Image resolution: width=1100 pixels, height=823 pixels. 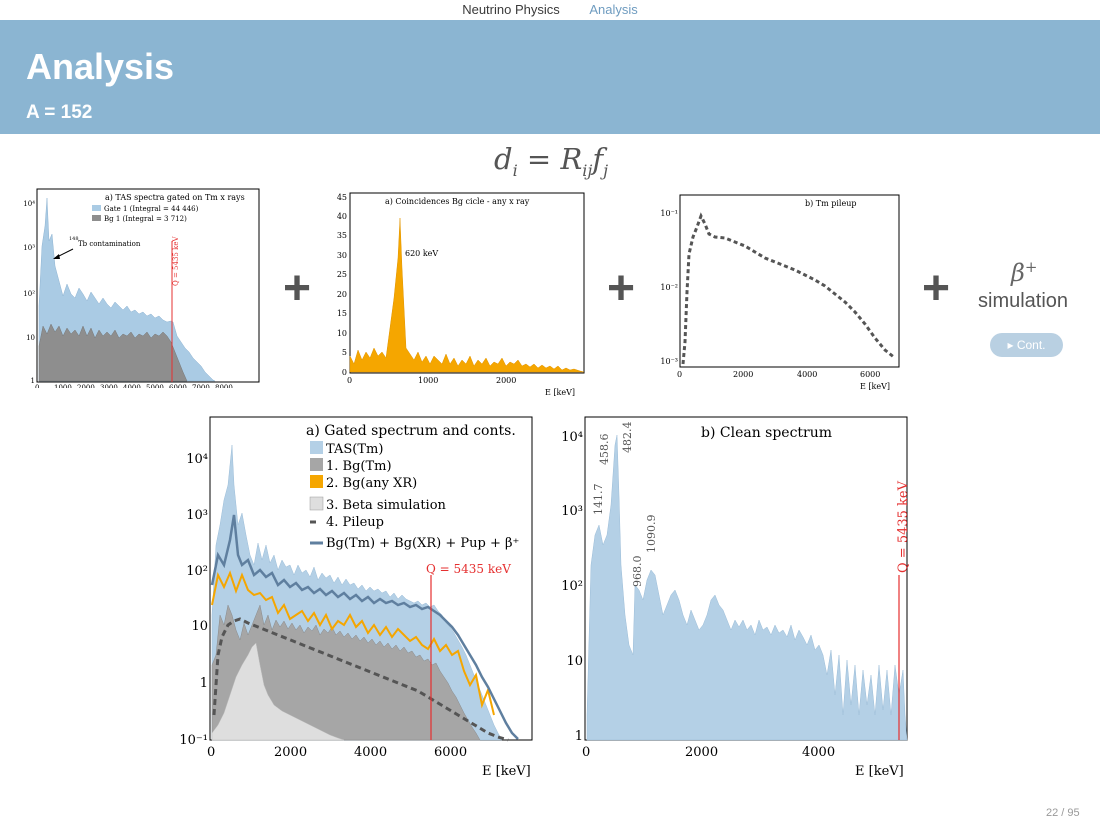 What do you see at coordinates (627, 438) in the screenshot?
I see `clean-peak-2: 482.4` at bounding box center [627, 438].